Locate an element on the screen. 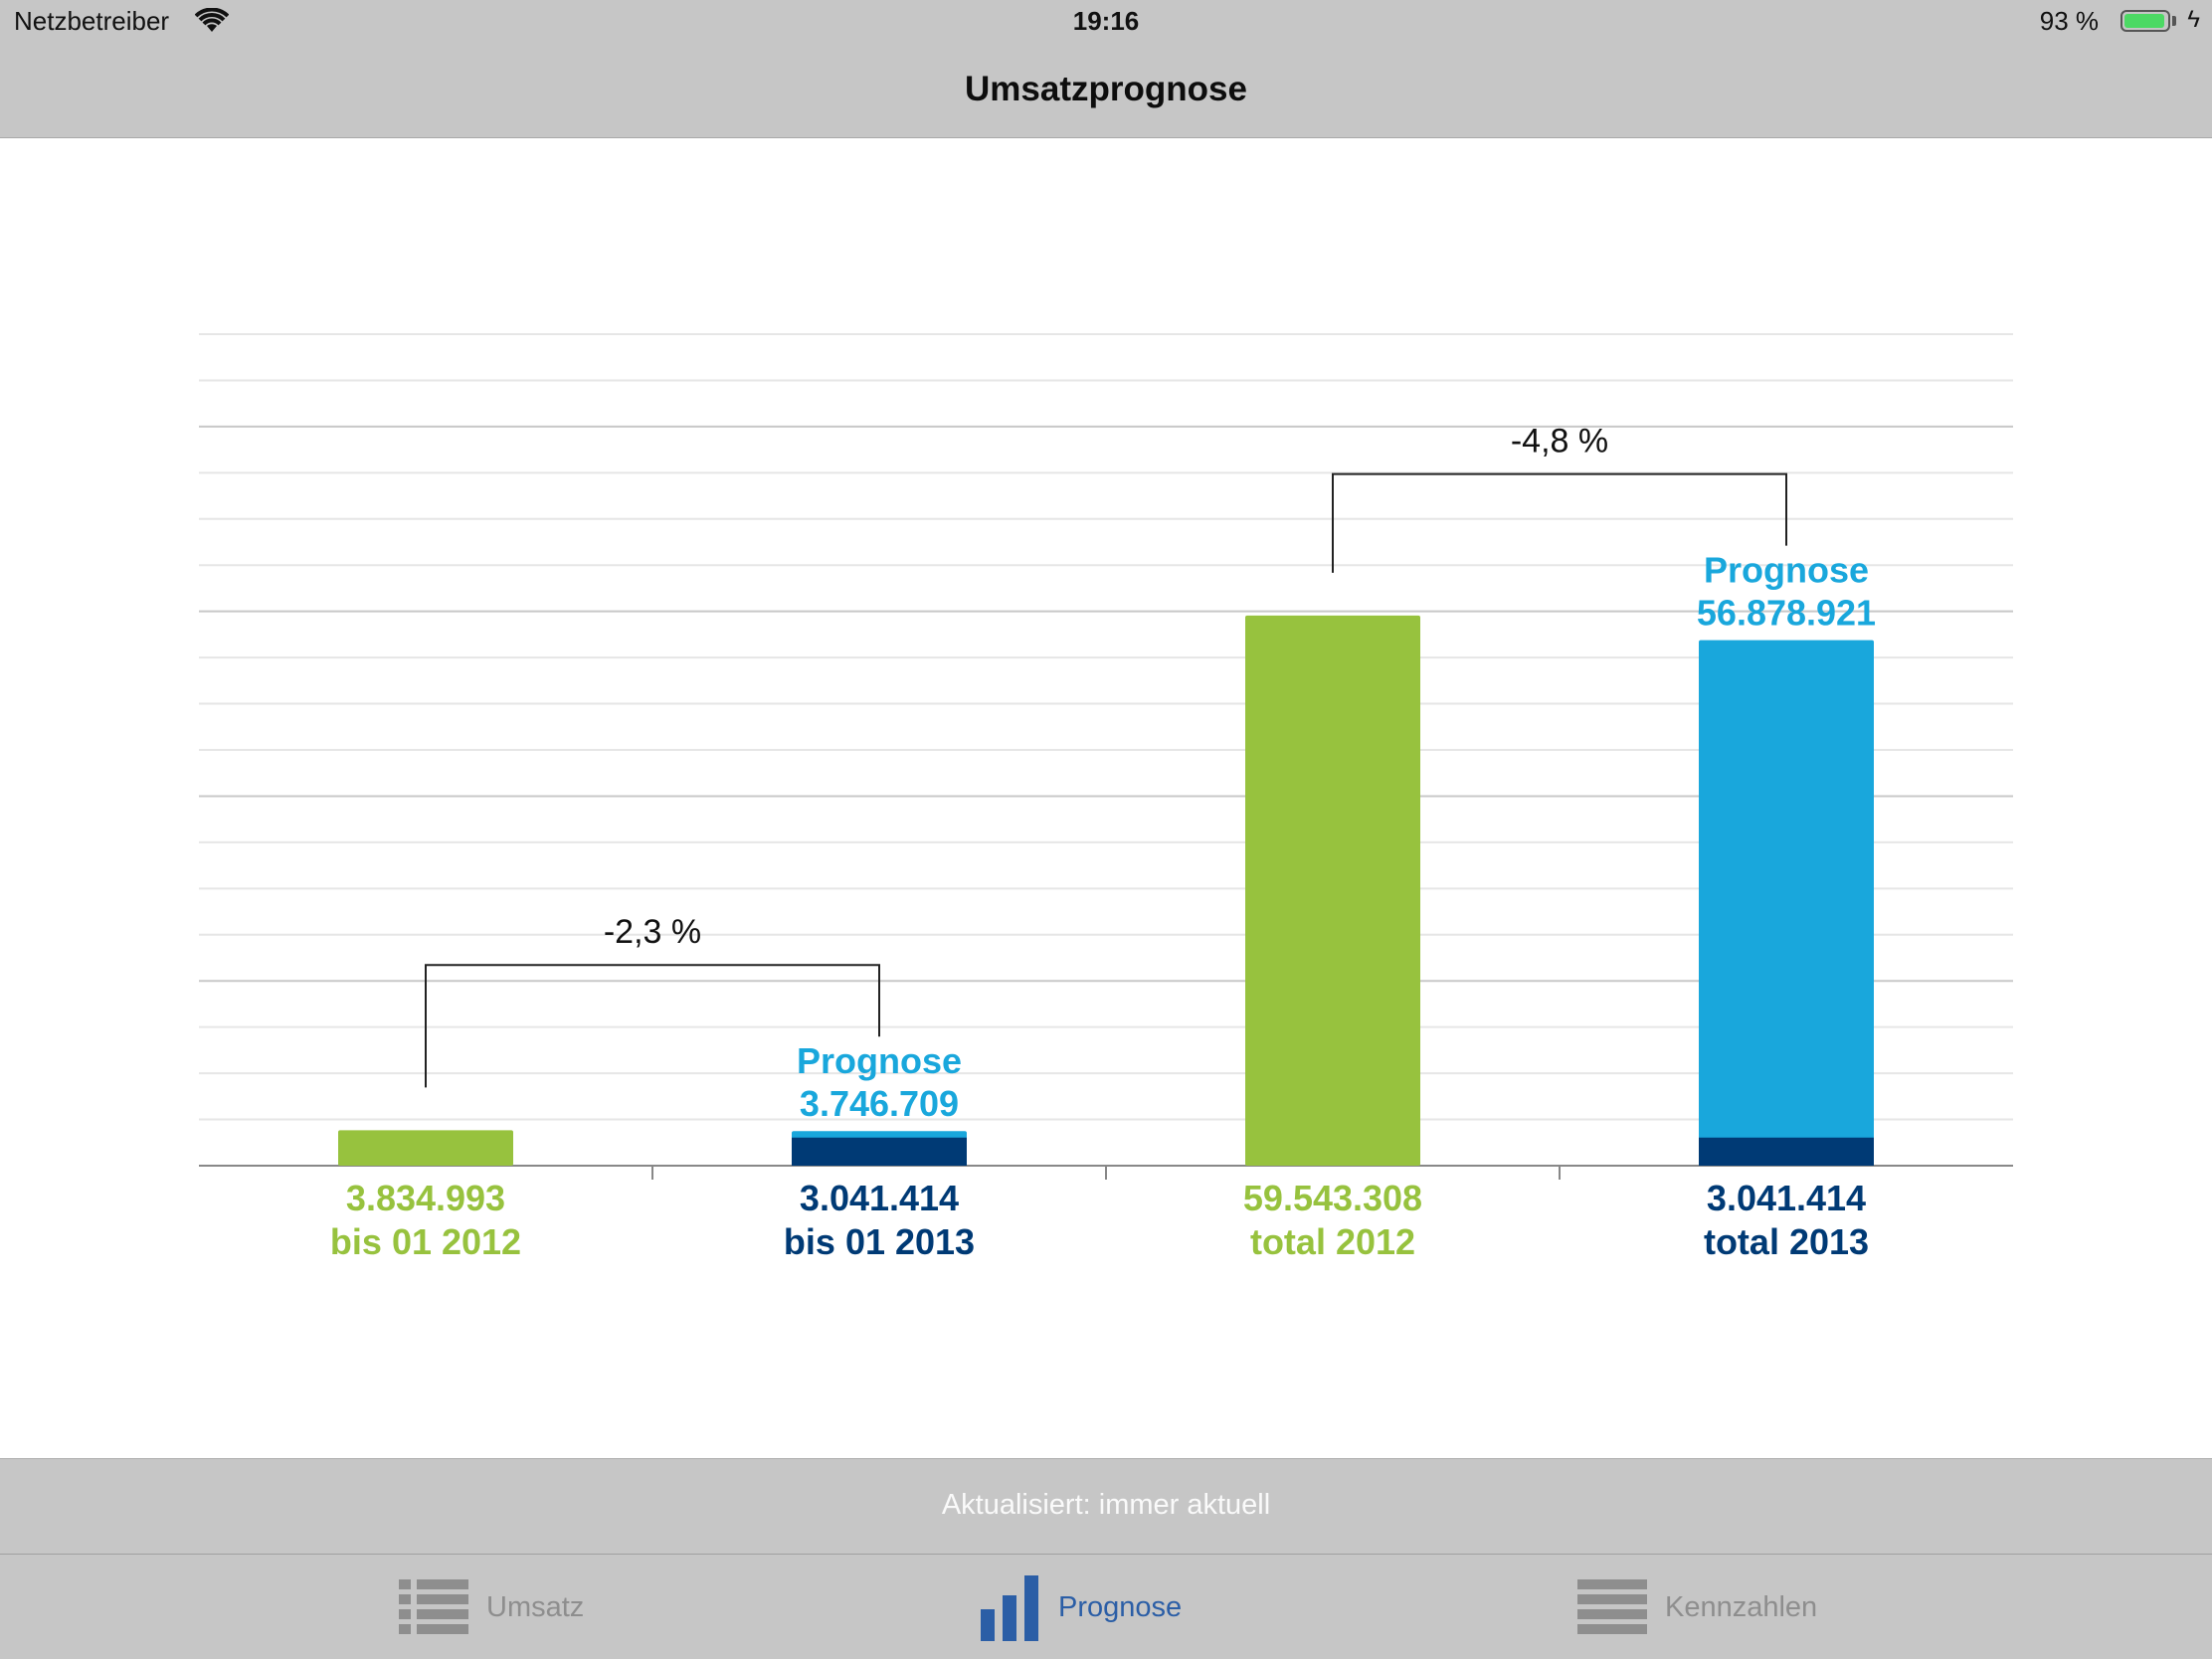 The width and height of the screenshot is (2212, 1659). tab-umsatz: Umsatz is located at coordinates (491, 1607).